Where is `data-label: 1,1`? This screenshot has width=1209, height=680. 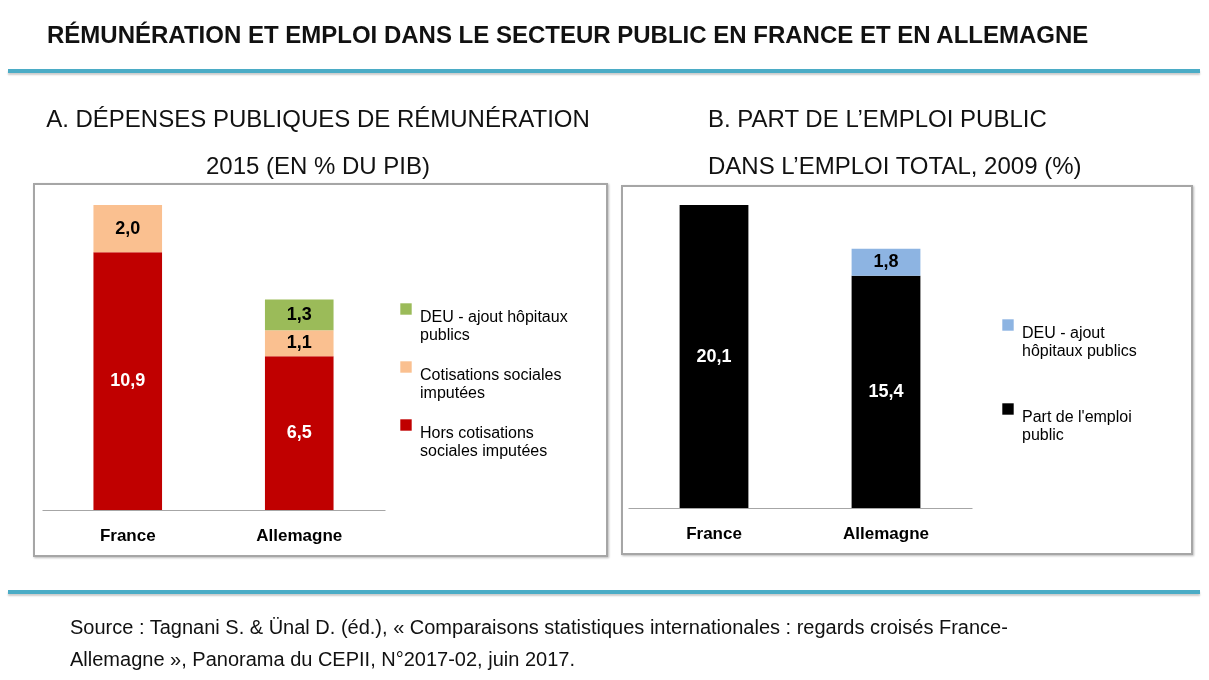
data-label: 1,1 is located at coordinates (299, 342).